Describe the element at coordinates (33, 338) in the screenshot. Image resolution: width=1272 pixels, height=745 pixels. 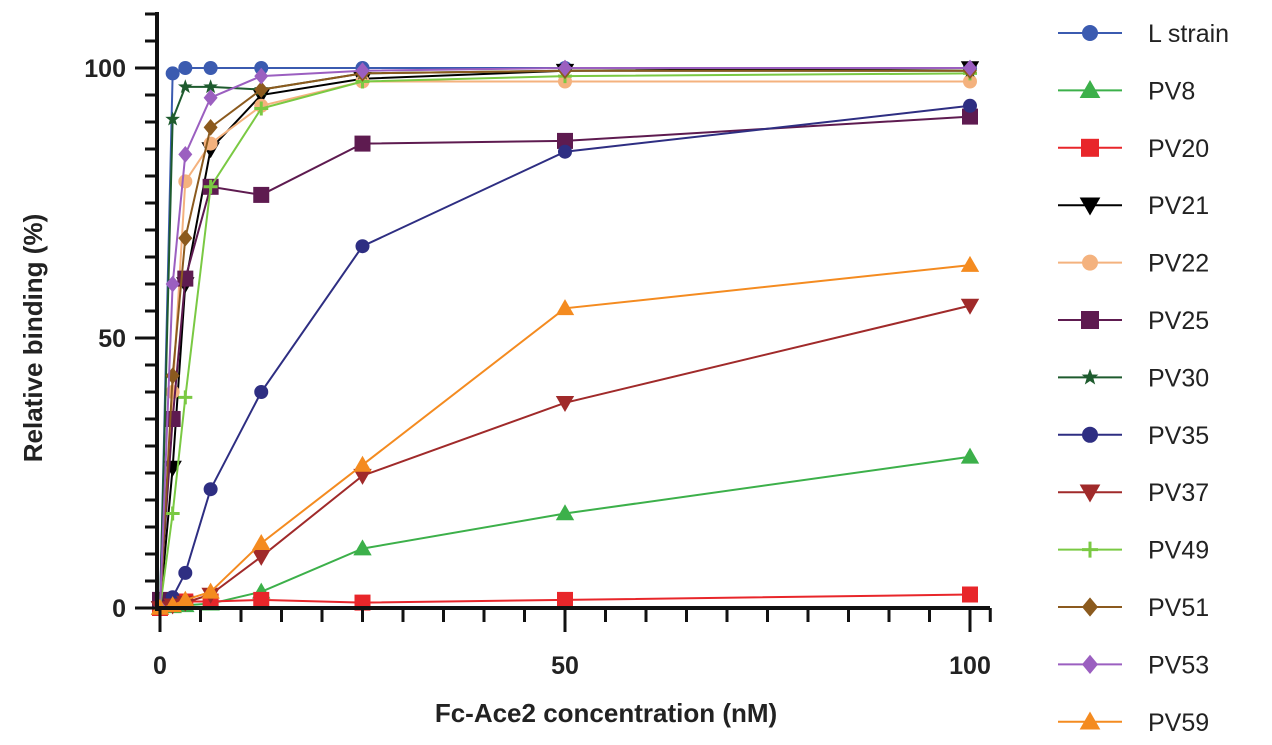
I see `y-axis-title: Relative binding (%)` at that location.